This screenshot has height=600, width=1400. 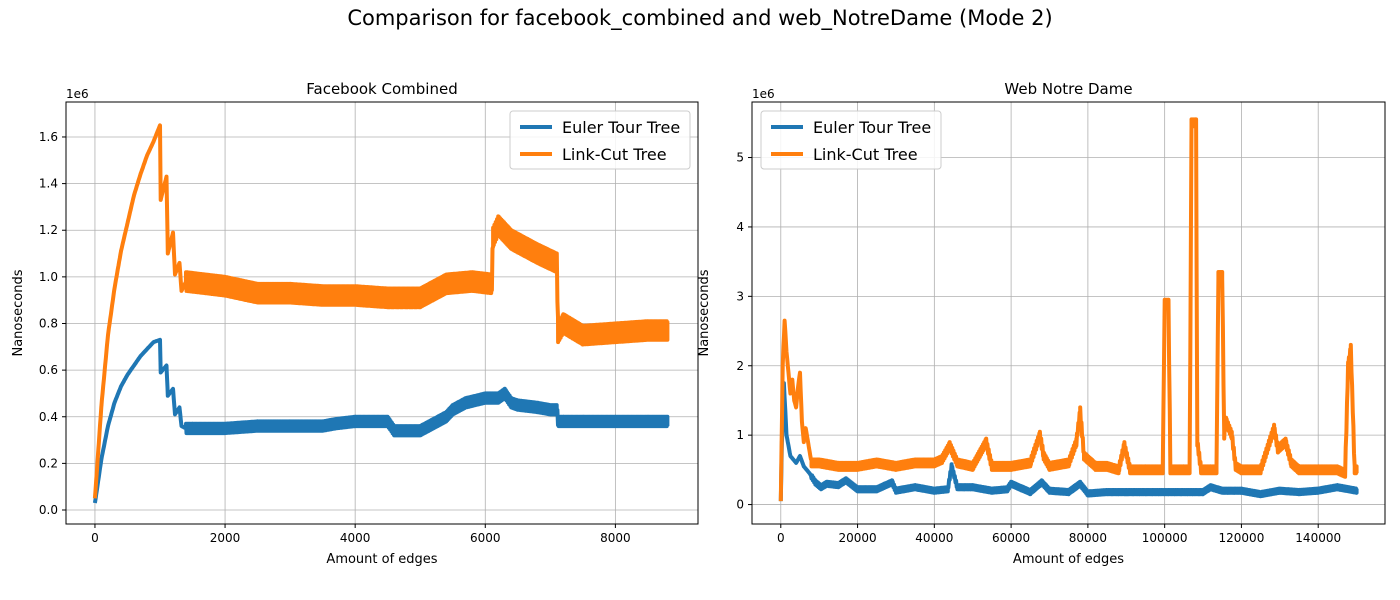 I want to click on x-tick-label: 6000, so click(x=485, y=538).